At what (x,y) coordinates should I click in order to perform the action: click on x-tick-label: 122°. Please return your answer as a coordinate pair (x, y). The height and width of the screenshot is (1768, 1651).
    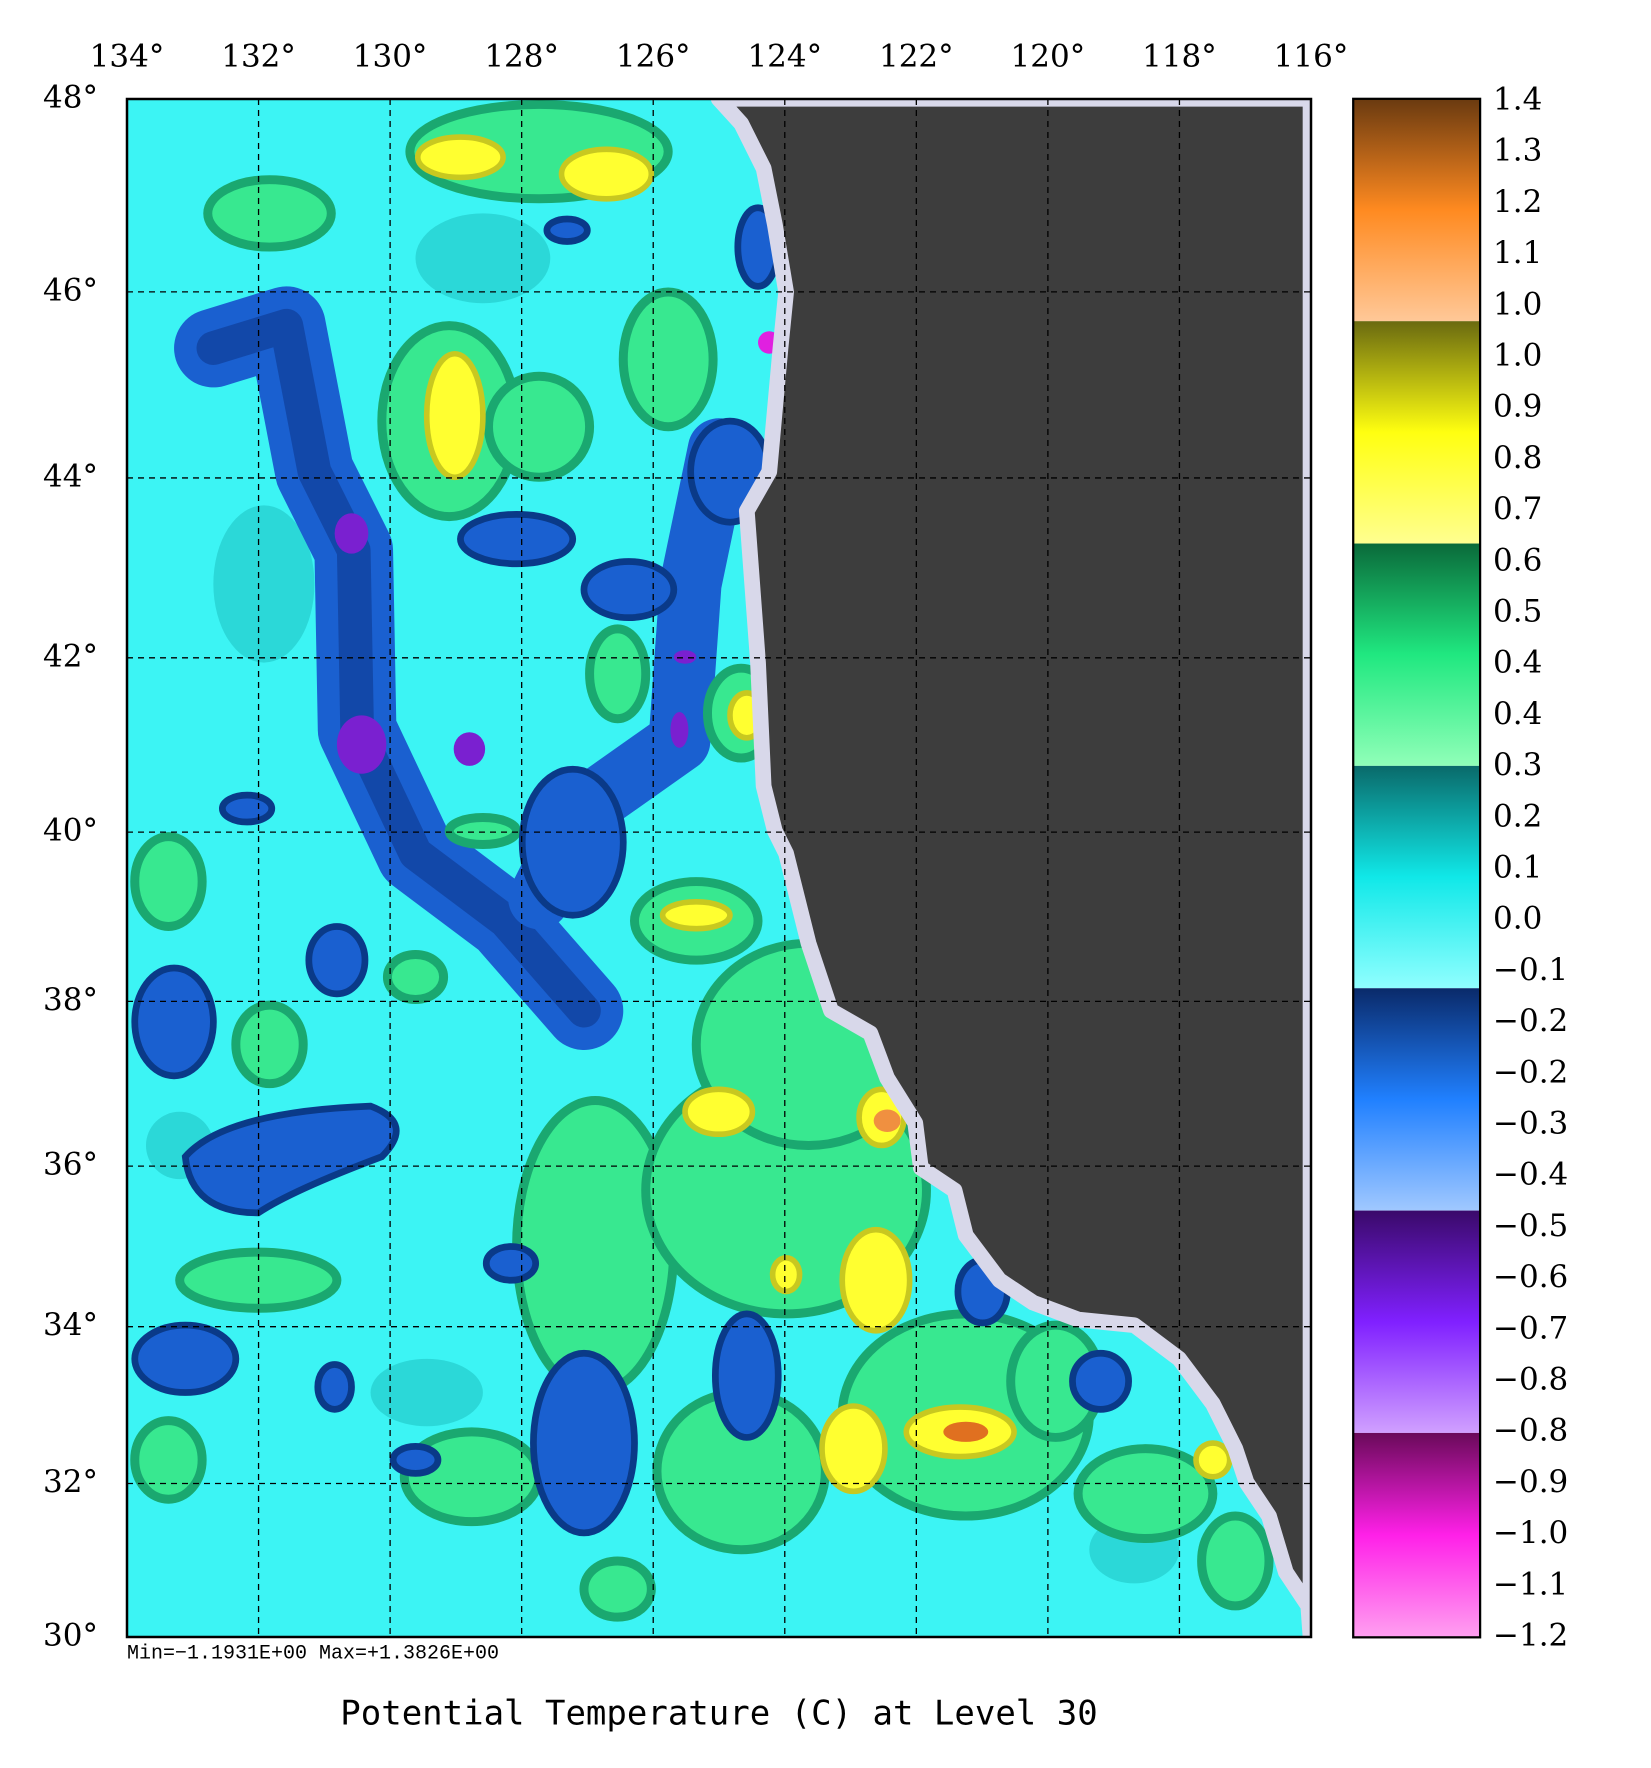
    Looking at the image, I should click on (916, 57).